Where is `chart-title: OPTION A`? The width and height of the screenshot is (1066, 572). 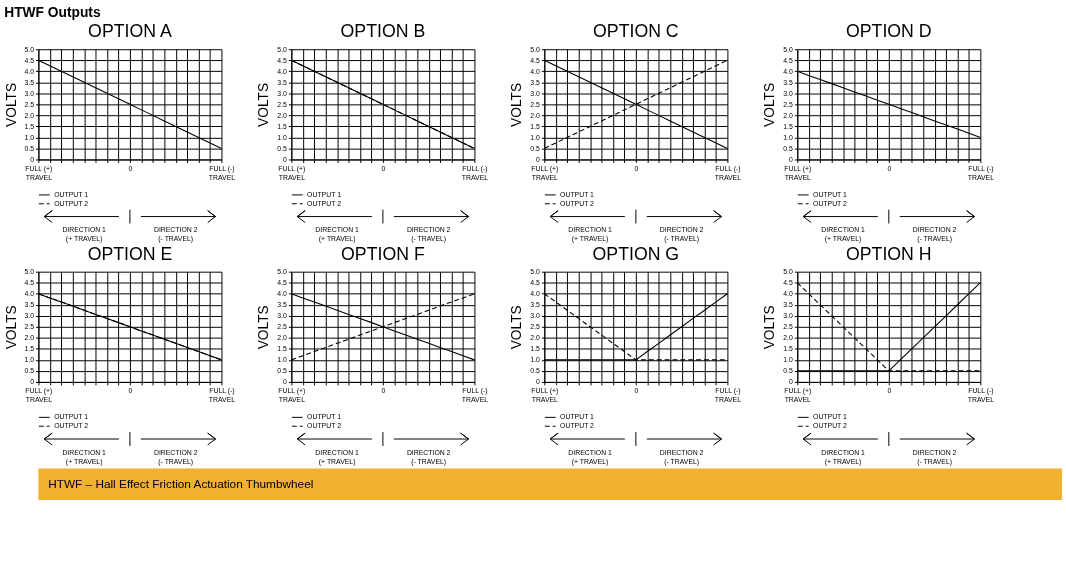
chart-title: OPTION A is located at coordinates (130, 31).